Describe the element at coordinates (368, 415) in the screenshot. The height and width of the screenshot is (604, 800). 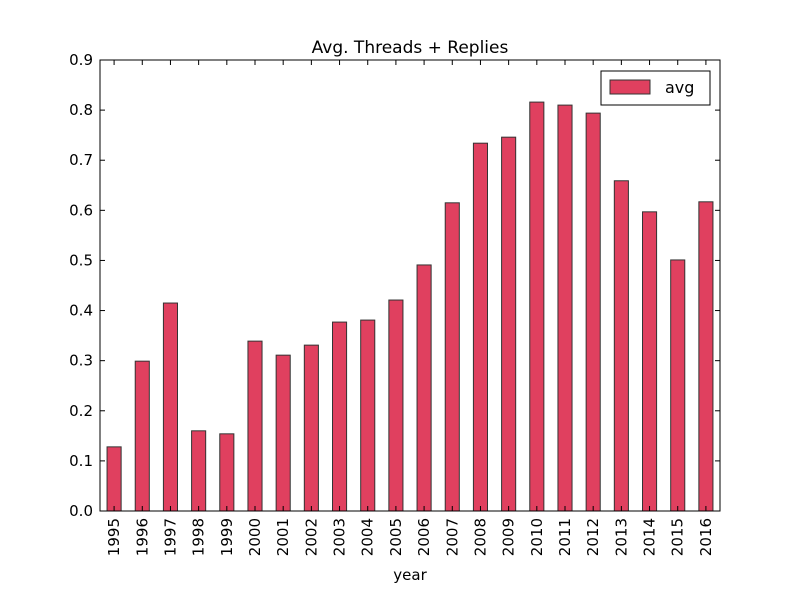
I see `bar-2004` at that location.